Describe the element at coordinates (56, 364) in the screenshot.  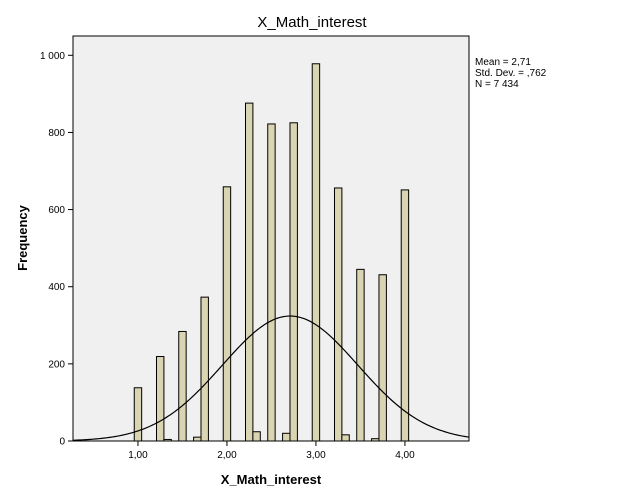
I see `y-tick-label: 200` at that location.